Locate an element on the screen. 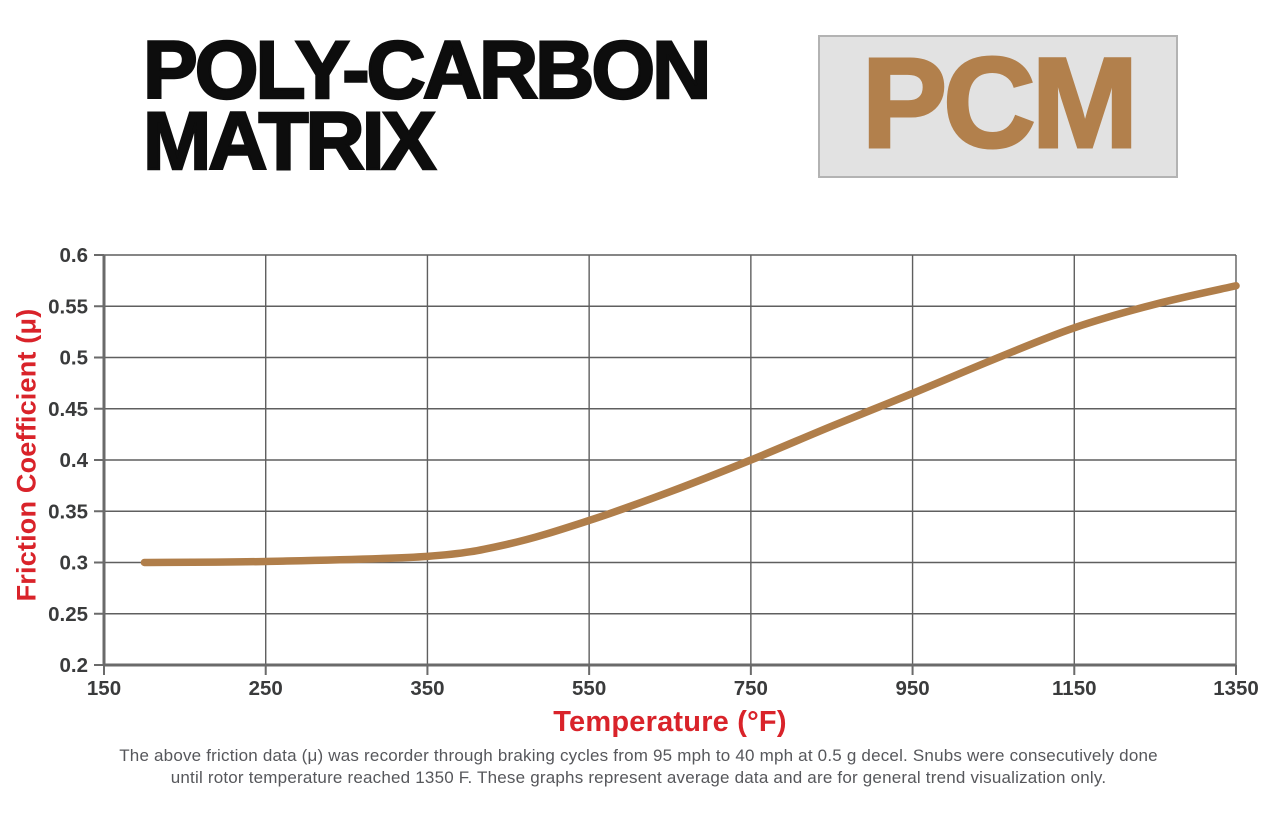 The height and width of the screenshot is (820, 1277). y-axis-title: Friction Coefficient (μ) is located at coordinates (26, 455).